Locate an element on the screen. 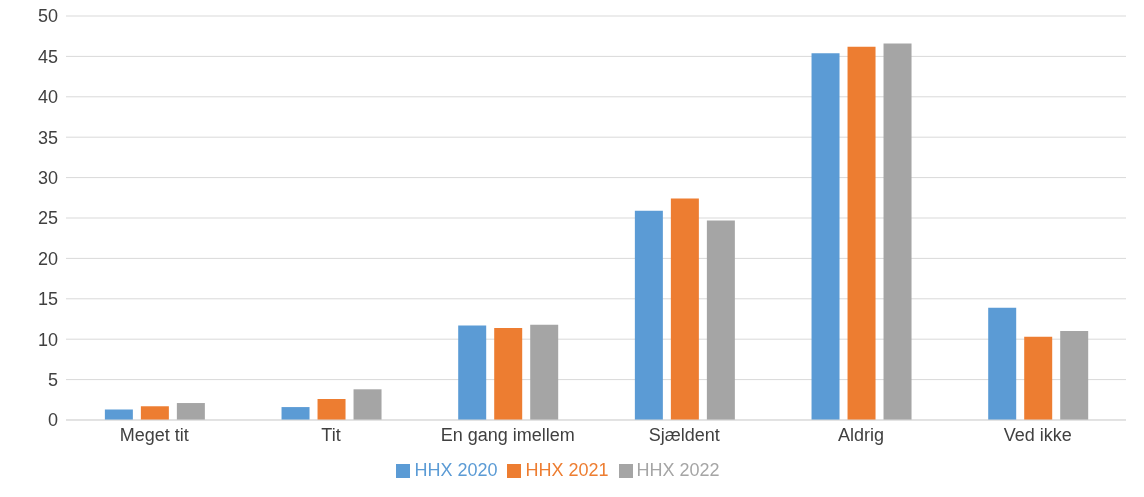 This screenshot has width=1144, height=497. y-tick-label: 35 is located at coordinates (47, 137).